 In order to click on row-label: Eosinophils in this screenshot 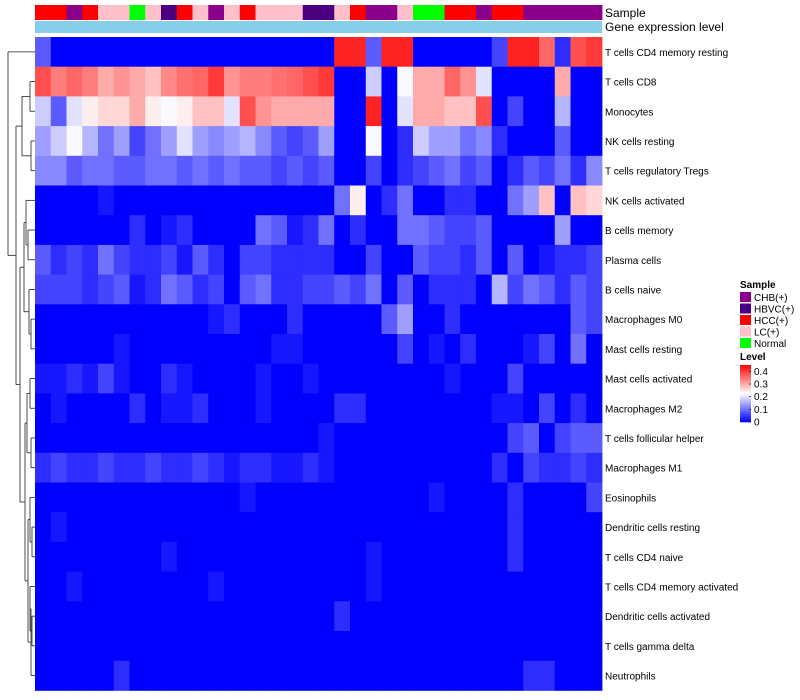, I will do `click(630, 498)`.